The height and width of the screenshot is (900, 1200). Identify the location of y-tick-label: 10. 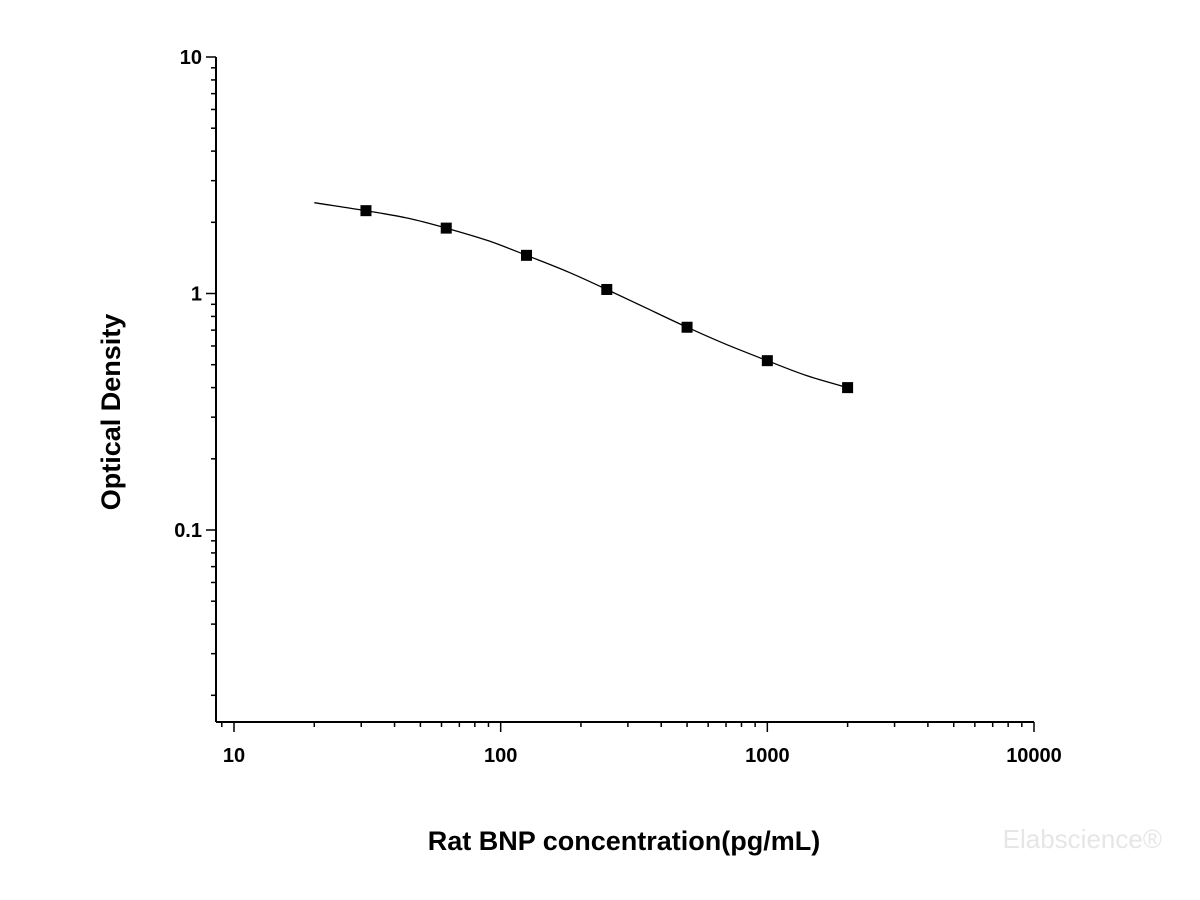
(191, 58).